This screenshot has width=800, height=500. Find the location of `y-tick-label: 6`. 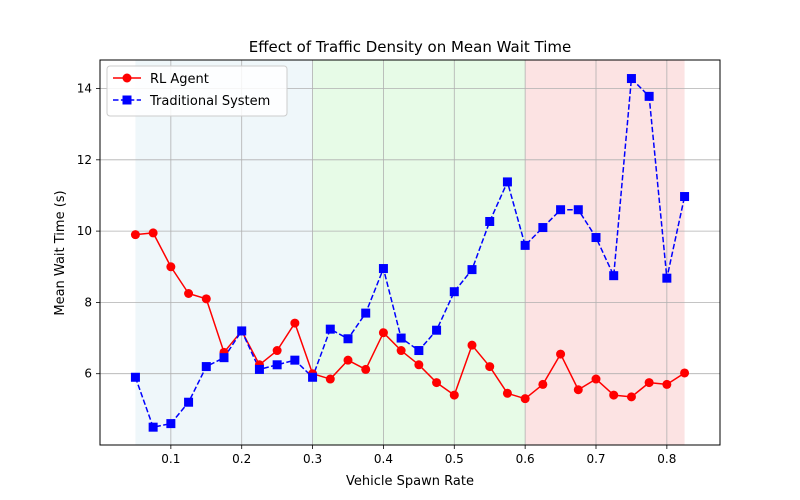

y-tick-label: 6 is located at coordinates (88, 374).